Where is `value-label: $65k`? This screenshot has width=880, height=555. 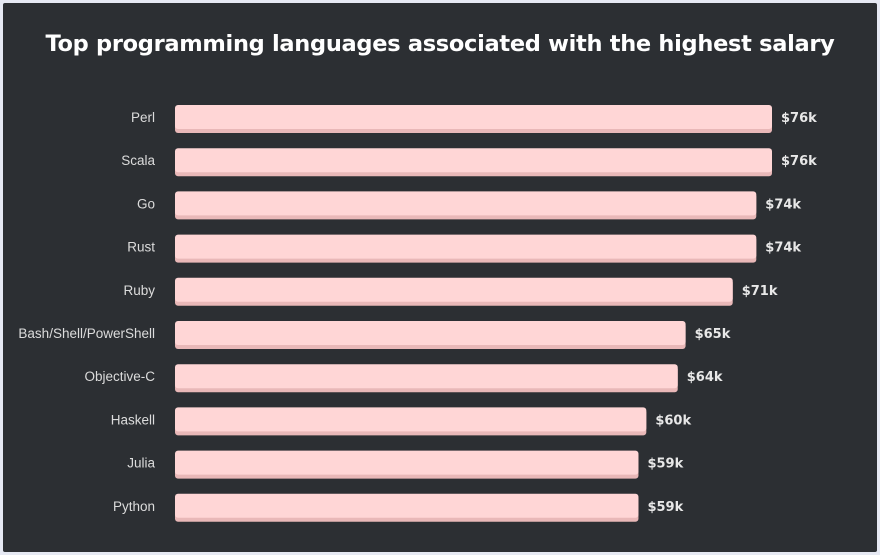
value-label: $65k is located at coordinates (713, 334).